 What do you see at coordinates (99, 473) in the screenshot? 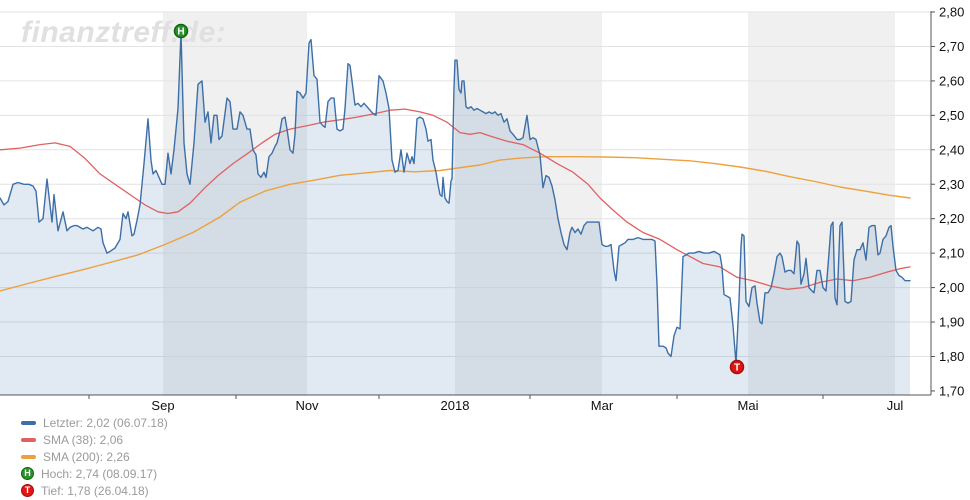
I see `legend-label-hoch: Hoch: 2,74 (08.09.17)` at bounding box center [99, 473].